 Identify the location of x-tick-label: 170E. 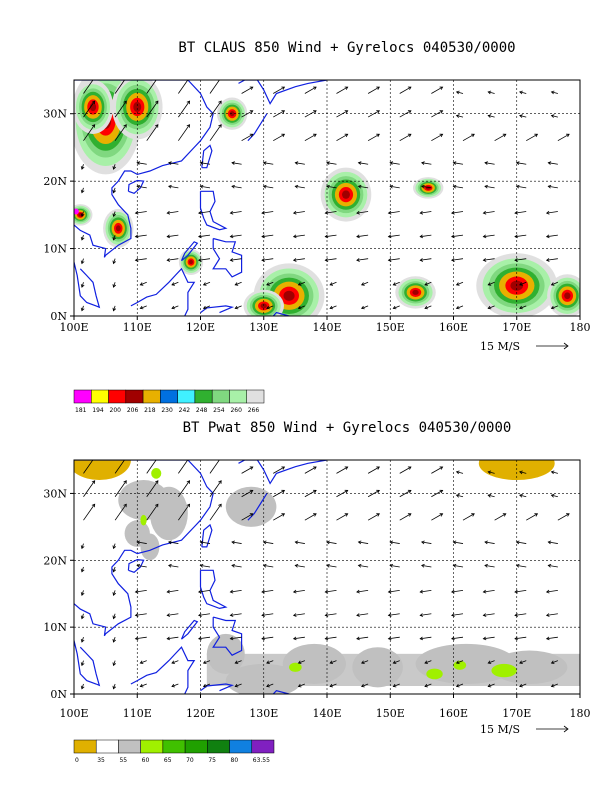
(516, 713).